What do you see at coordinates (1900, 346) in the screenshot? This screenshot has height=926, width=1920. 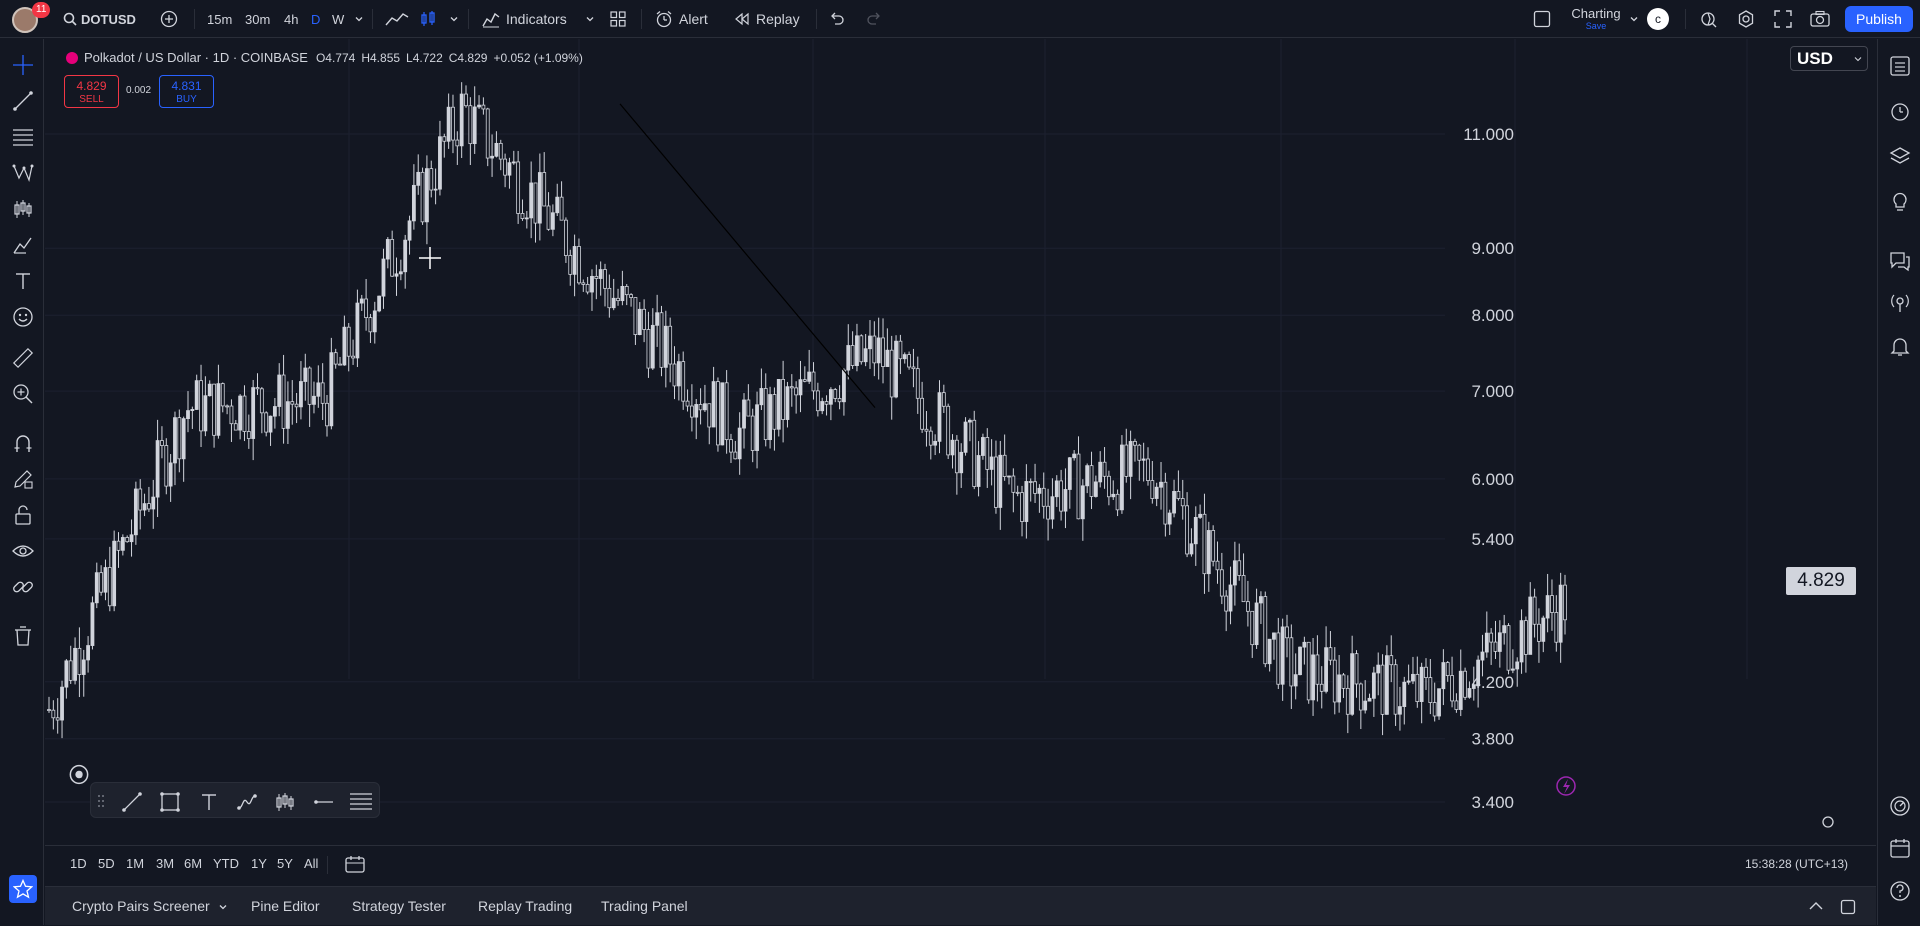 I see `notifications-button` at bounding box center [1900, 346].